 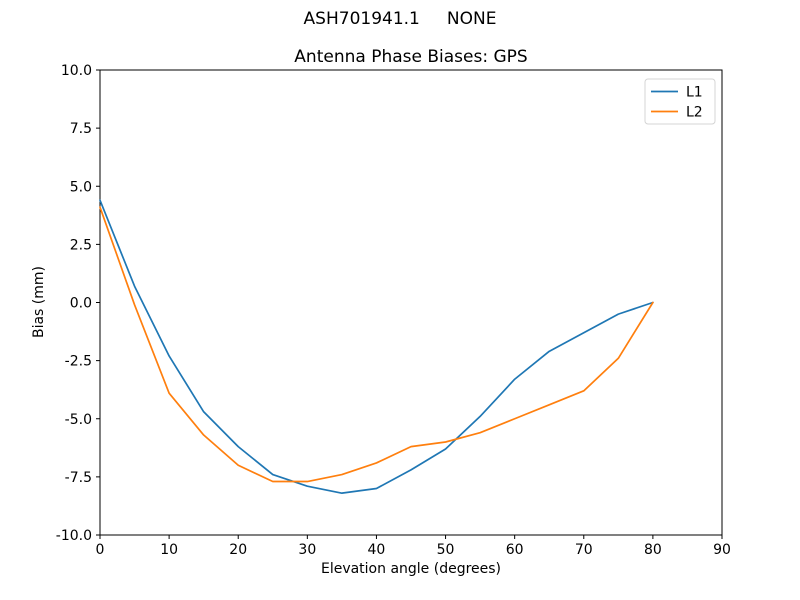 What do you see at coordinates (76, 71) in the screenshot?
I see `y-tick-label: 10.0` at bounding box center [76, 71].